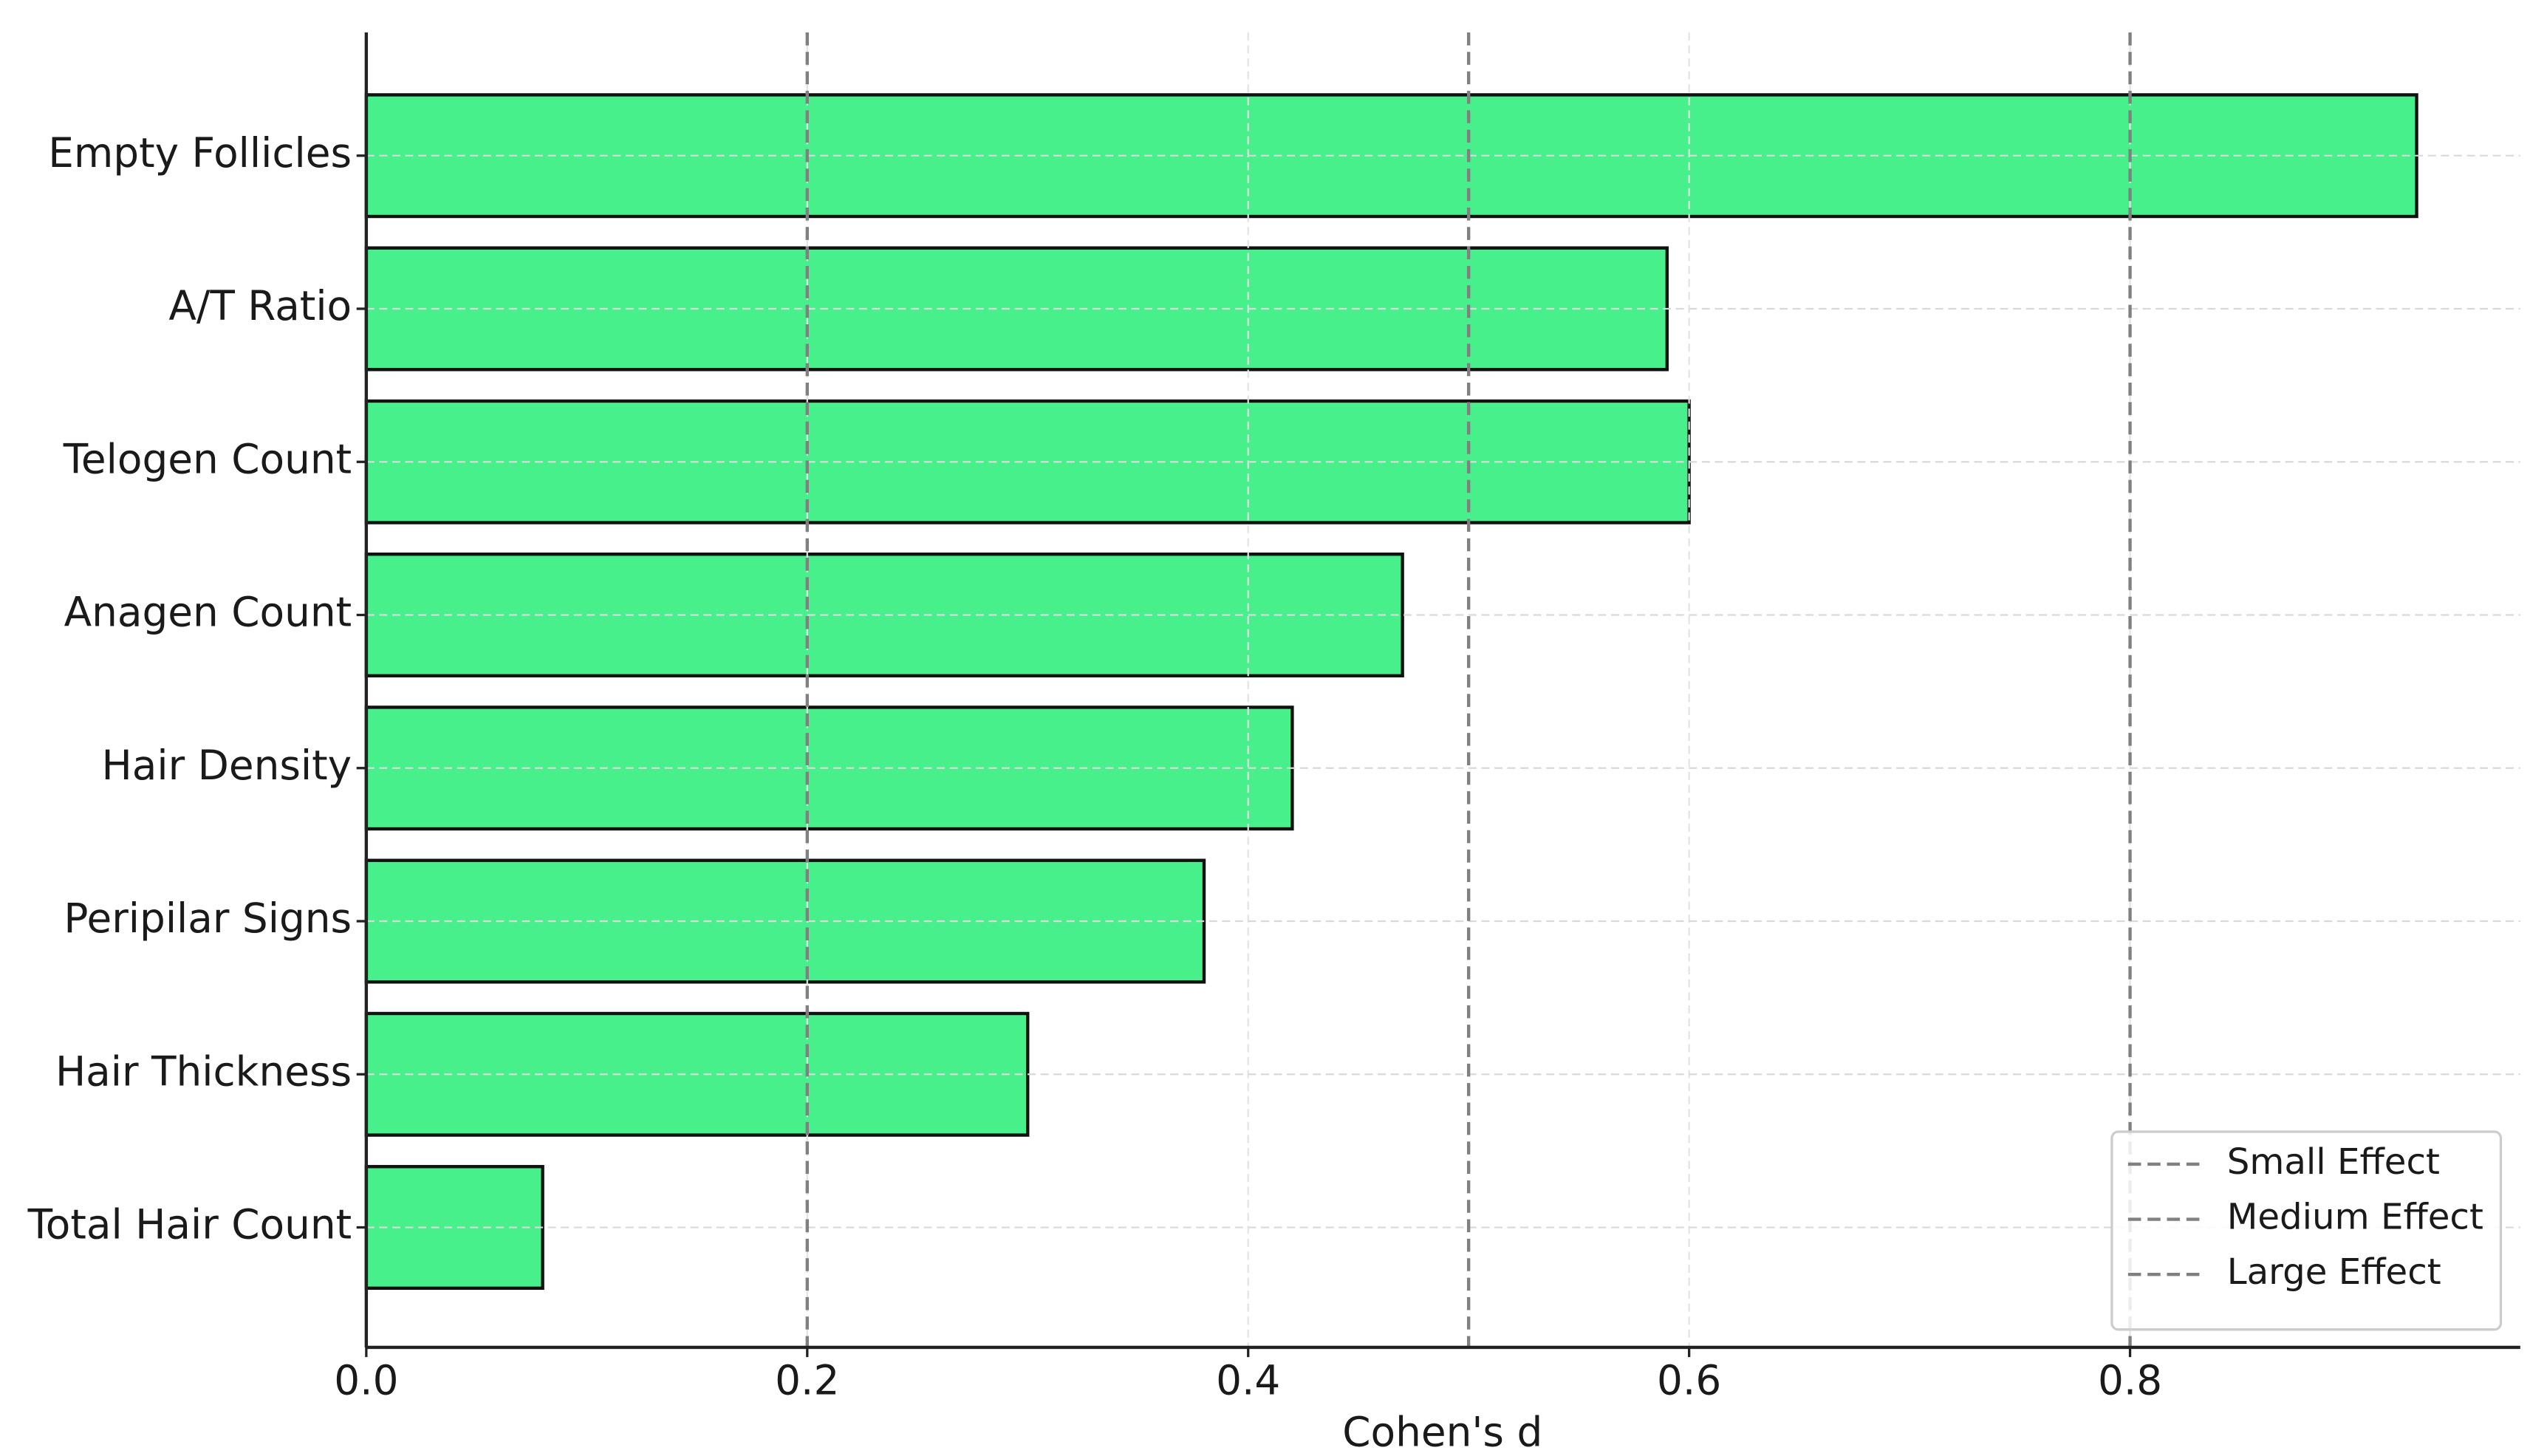  Describe the element at coordinates (1689, 1380) in the screenshot. I see `x-tick-label: 0.6` at that location.